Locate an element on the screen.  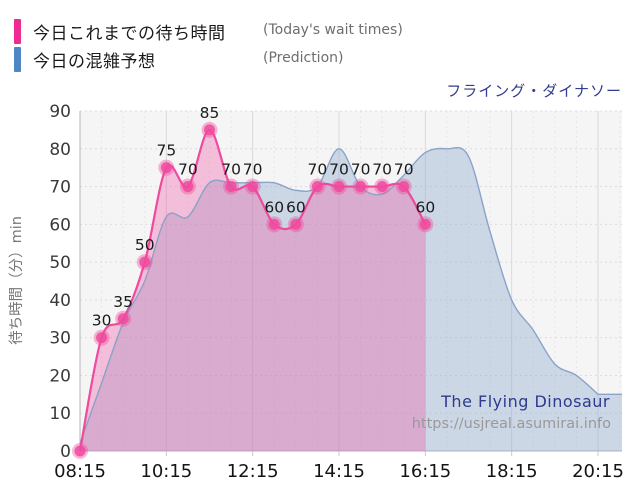
prediction-series-label-en: (Prediction) is located at coordinates (303, 58).